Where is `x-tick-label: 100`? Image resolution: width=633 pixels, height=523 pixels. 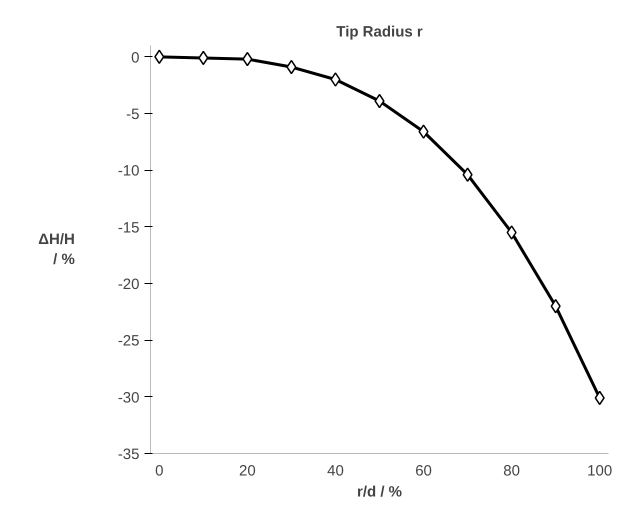 x-tick-label: 100 is located at coordinates (599, 471).